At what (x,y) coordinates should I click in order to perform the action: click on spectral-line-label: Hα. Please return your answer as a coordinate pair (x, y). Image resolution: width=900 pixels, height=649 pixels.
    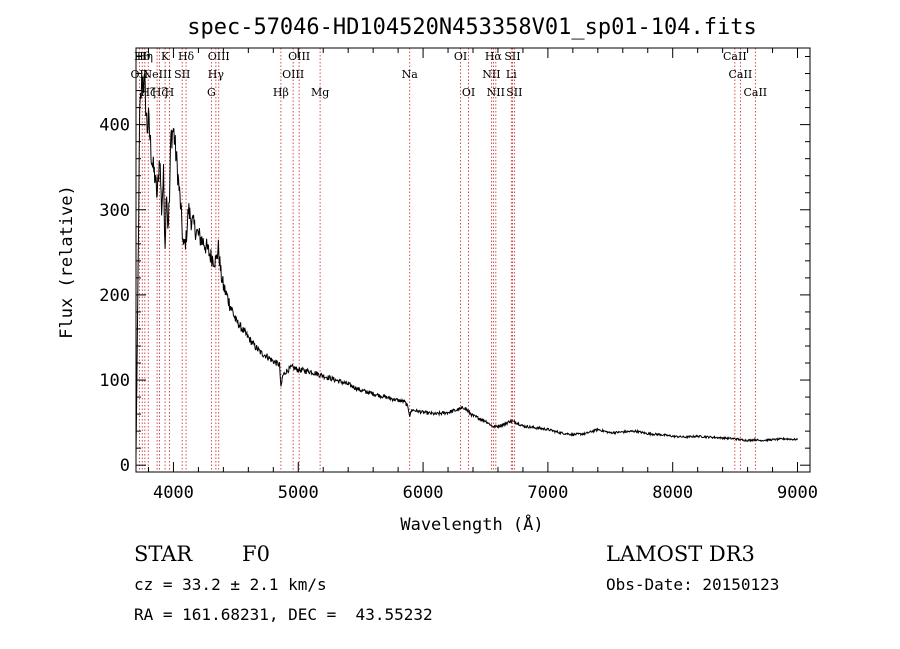
    Looking at the image, I should click on (494, 56).